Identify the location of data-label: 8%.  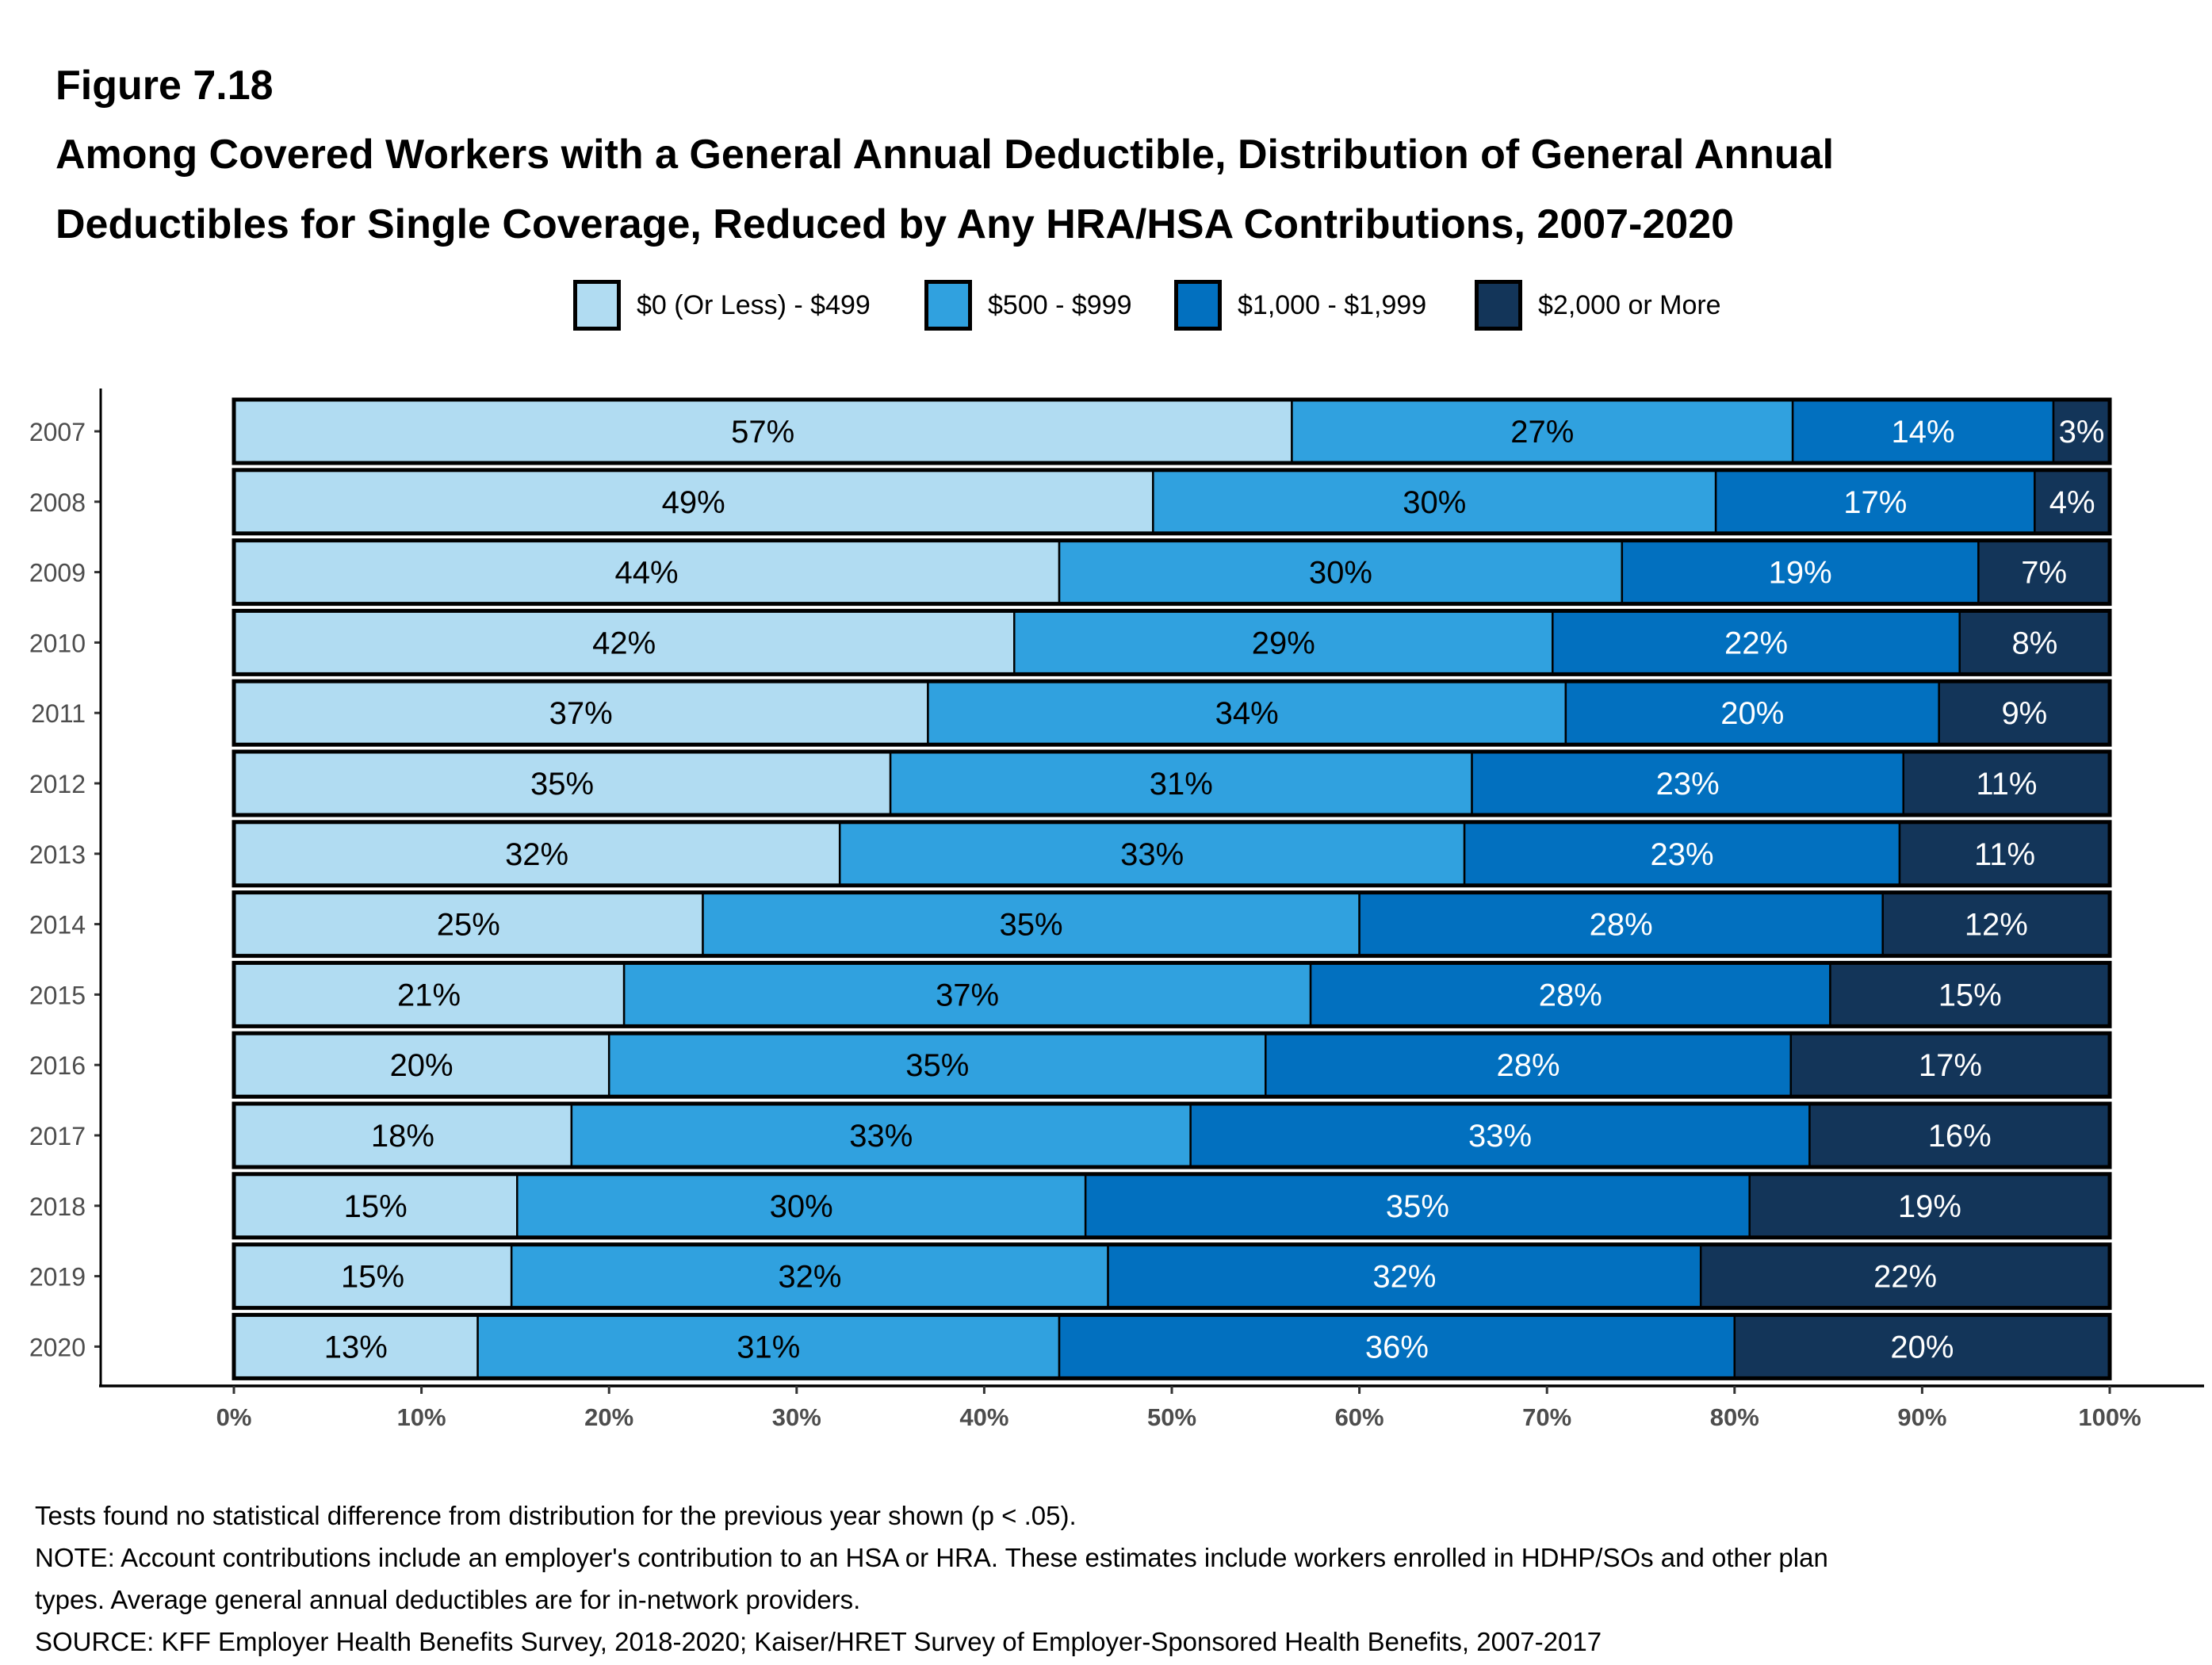
(2034, 643).